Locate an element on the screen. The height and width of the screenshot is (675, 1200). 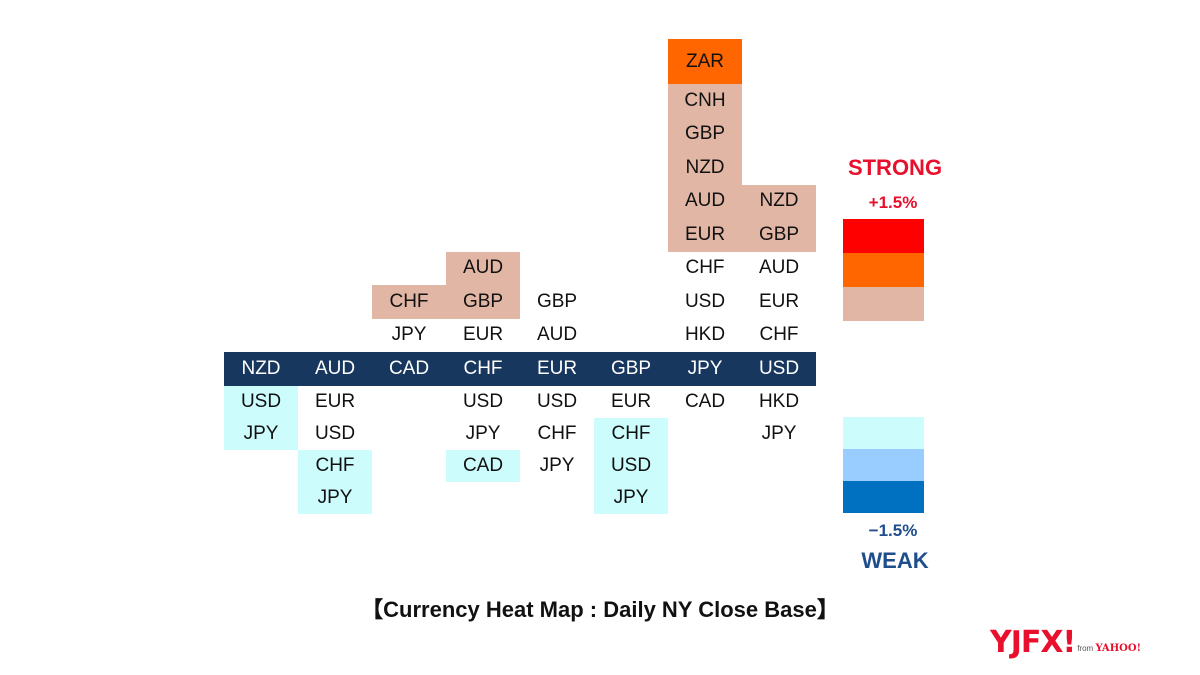
cell-usd-jpy: JPY is located at coordinates (779, 434).